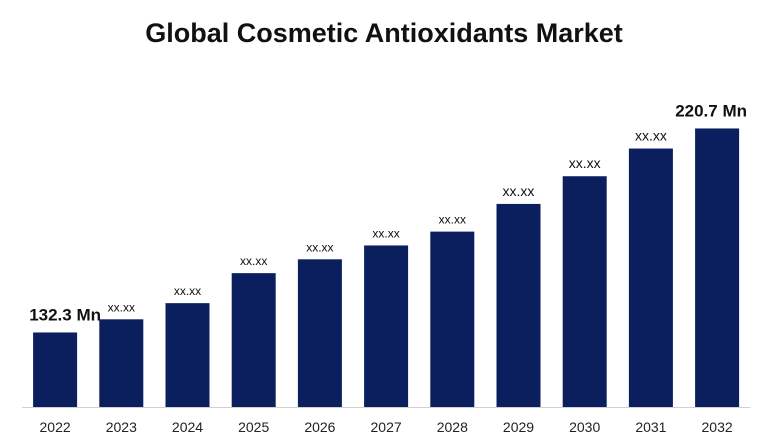  Describe the element at coordinates (584, 425) in the screenshot. I see `x-tick-2030: 2030` at that location.